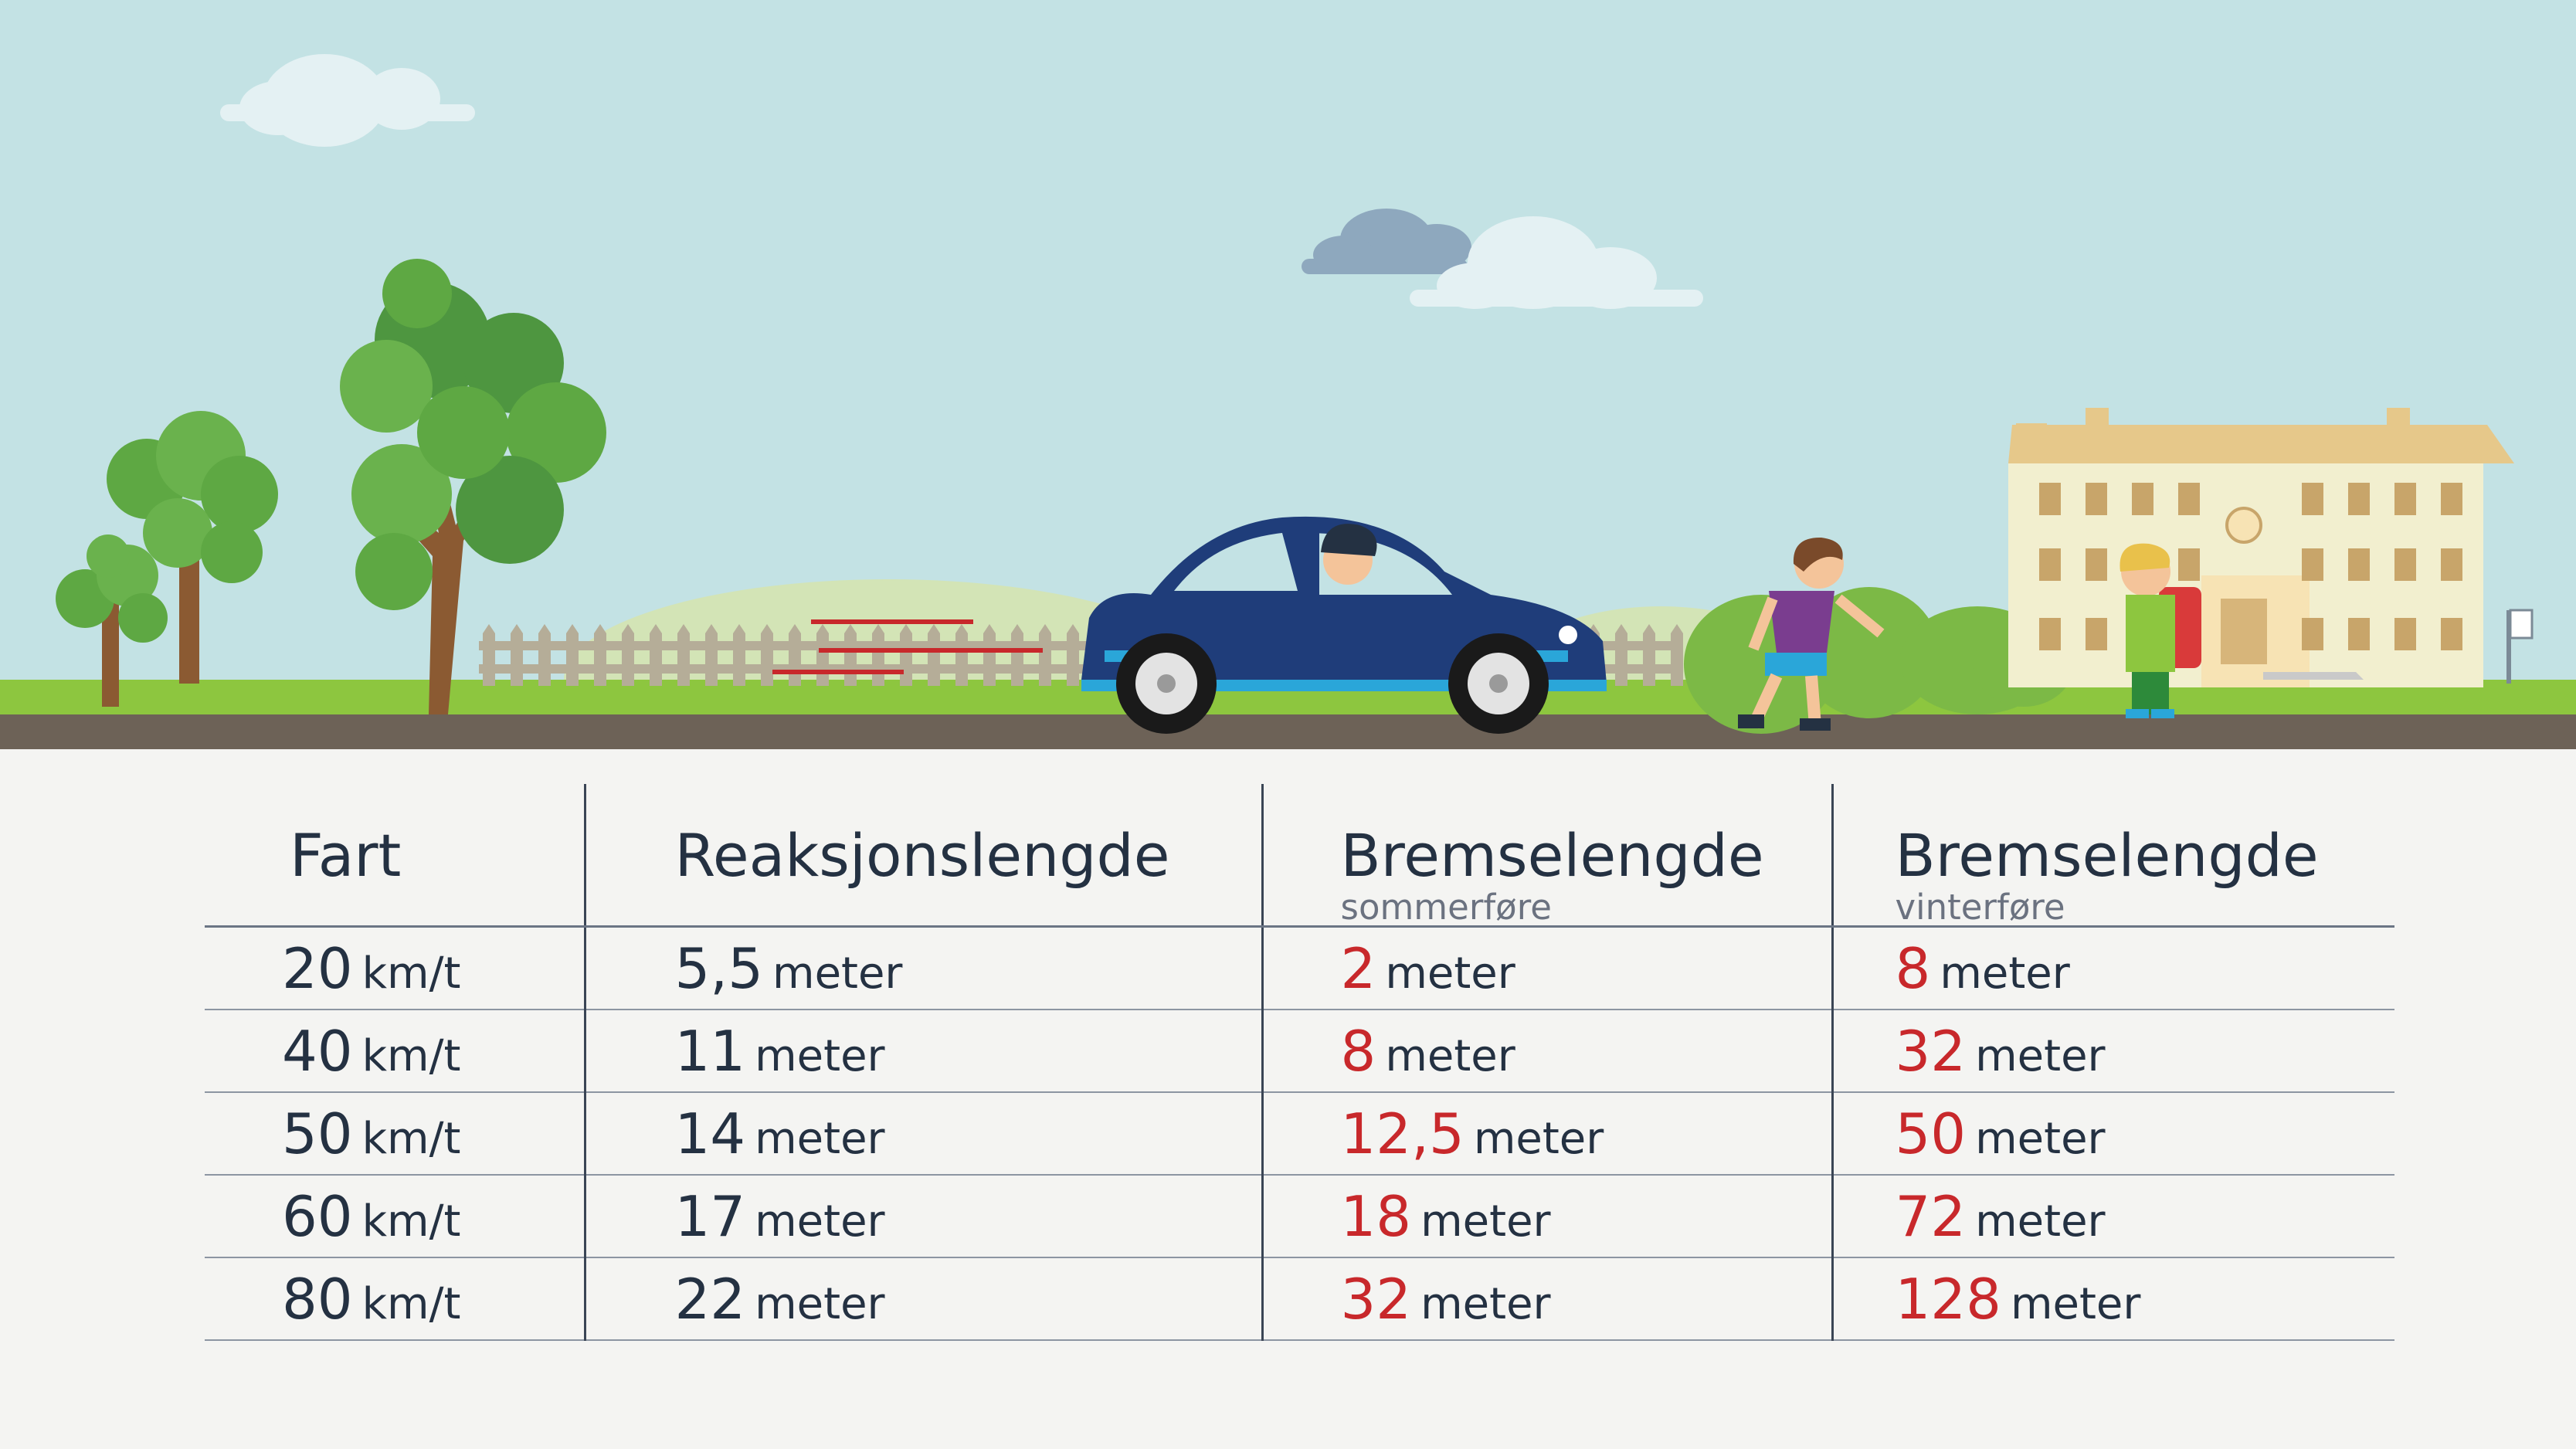  Describe the element at coordinates (1546, 1051) in the screenshot. I see `cell-summer: 8 meter` at that location.